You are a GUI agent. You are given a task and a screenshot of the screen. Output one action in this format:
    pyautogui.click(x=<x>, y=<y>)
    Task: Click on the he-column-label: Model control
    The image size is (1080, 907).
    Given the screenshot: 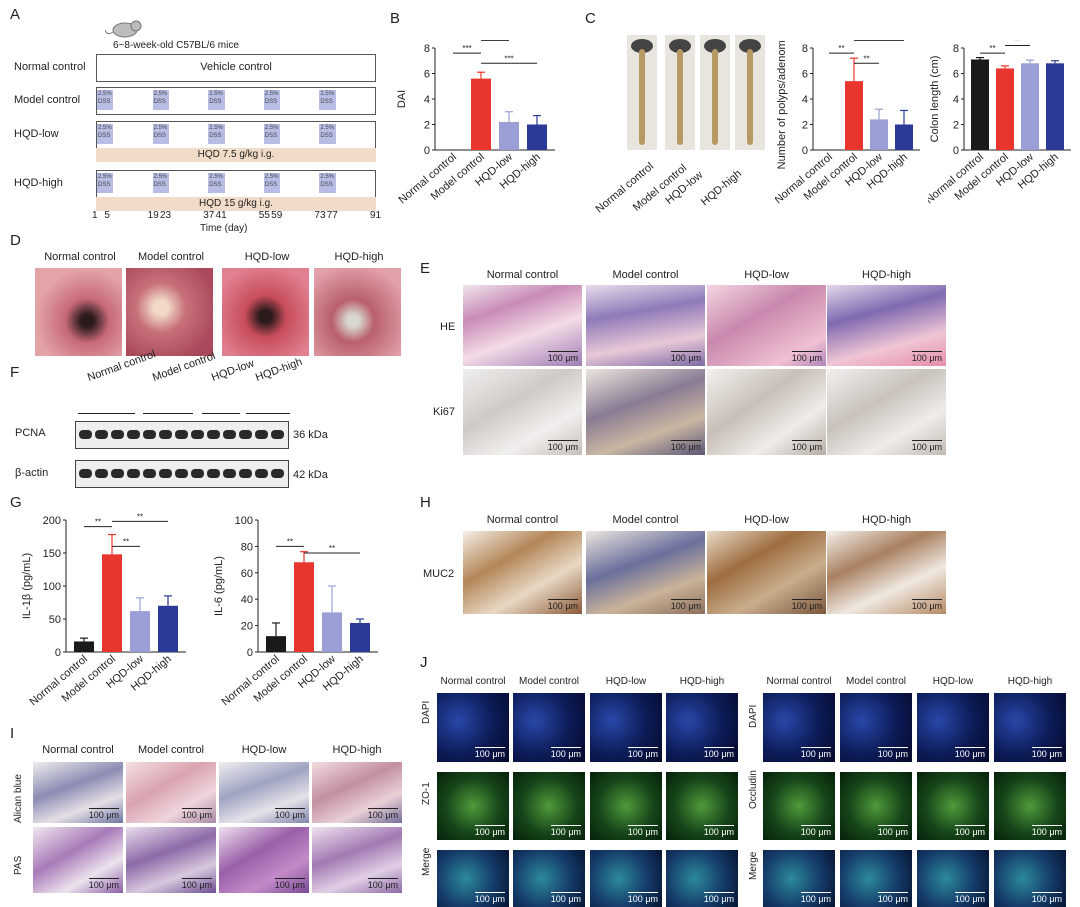 What is the action you would take?
    pyautogui.click(x=645, y=275)
    